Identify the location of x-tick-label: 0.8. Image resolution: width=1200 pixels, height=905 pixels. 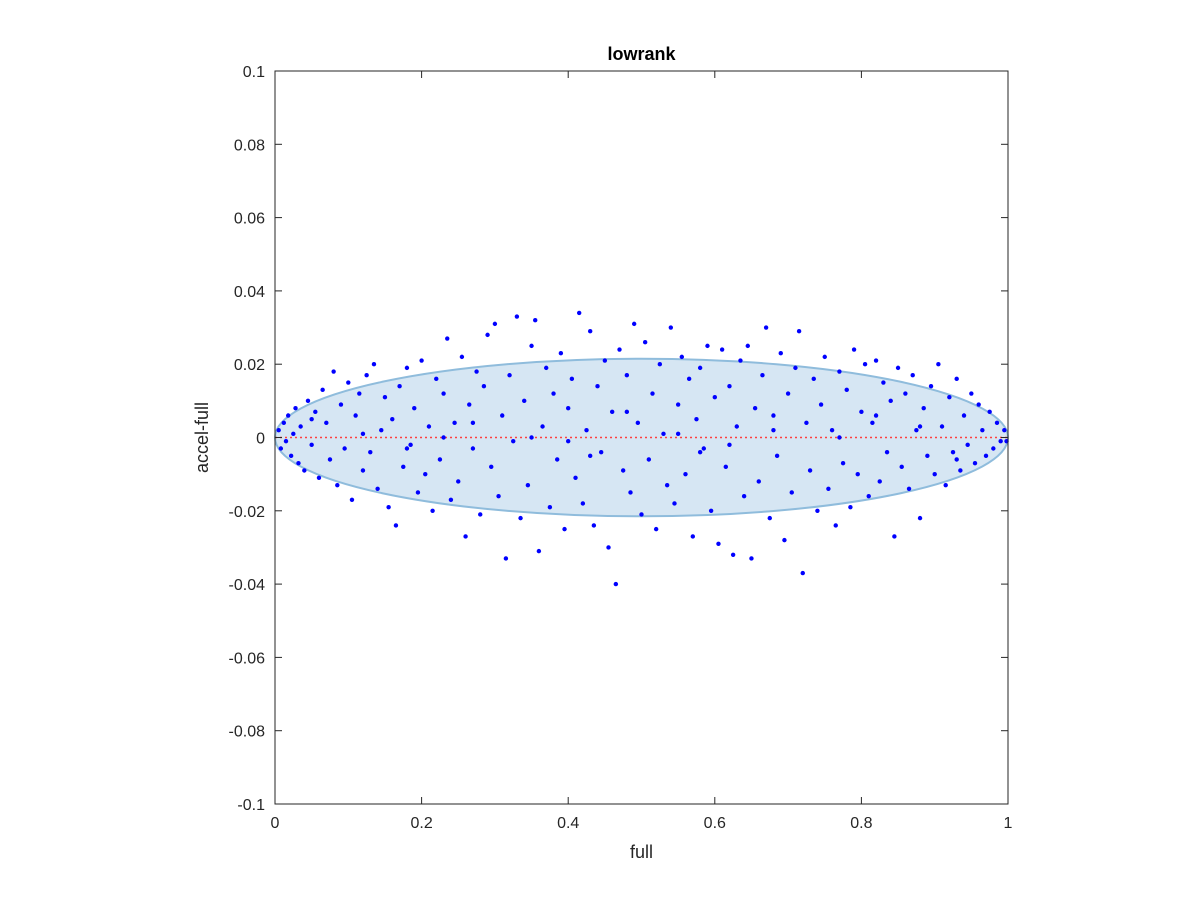
(861, 823).